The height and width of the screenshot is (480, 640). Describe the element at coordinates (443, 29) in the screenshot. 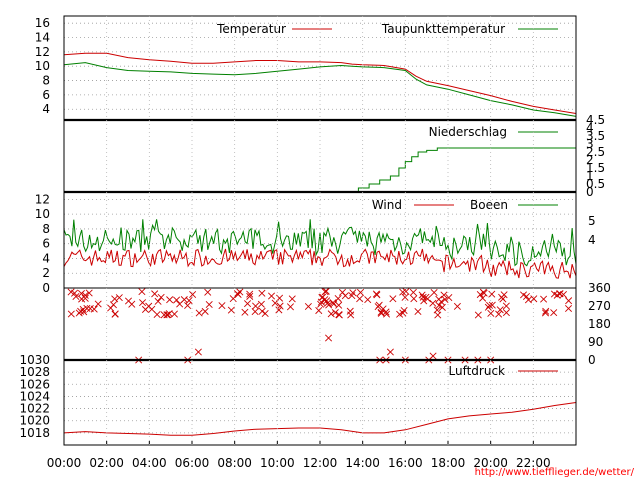

I see `legend-taupunkt-label: Taupunkttemperatur` at that location.